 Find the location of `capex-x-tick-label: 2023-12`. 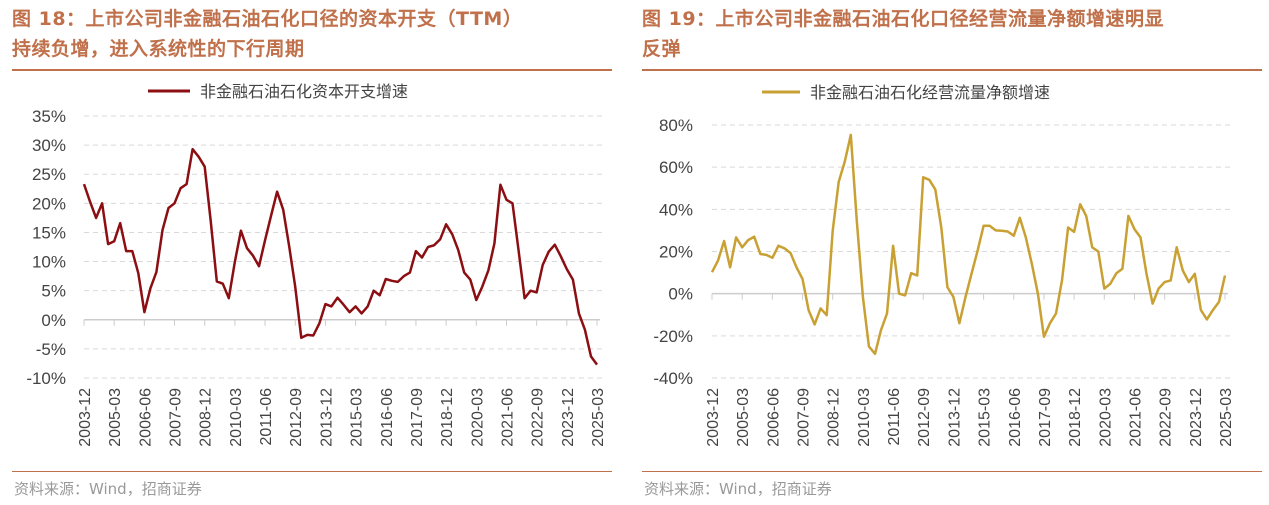

capex-x-tick-label: 2023-12 is located at coordinates (568, 417).